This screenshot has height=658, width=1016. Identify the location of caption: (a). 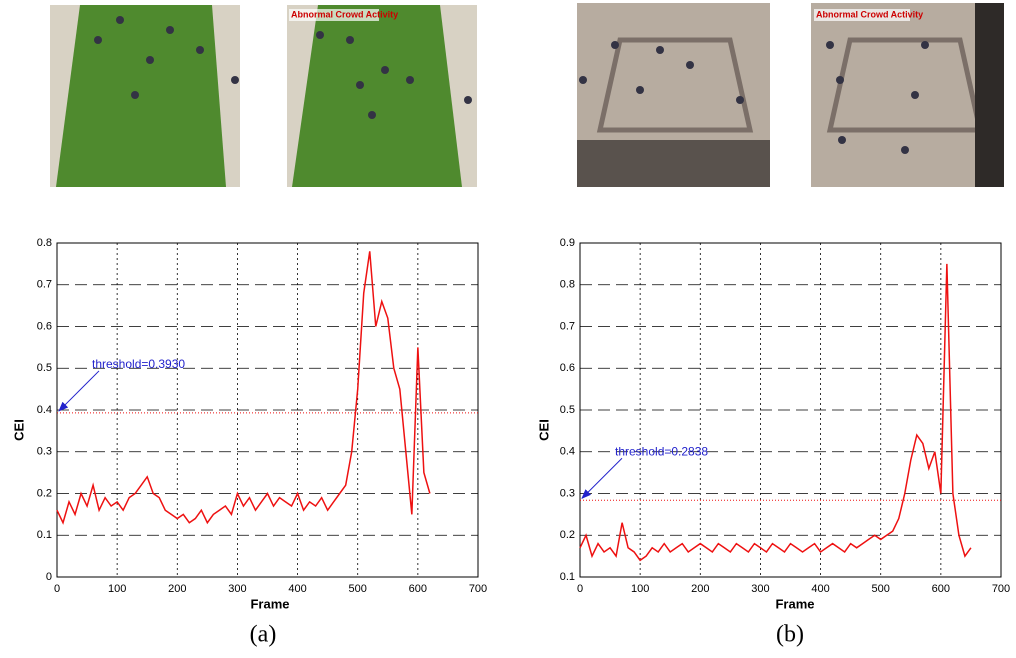
(263, 635).